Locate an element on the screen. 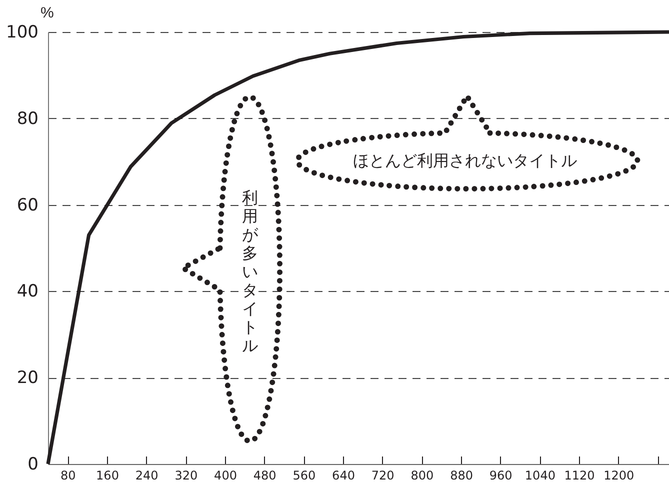 Image resolution: width=669 pixels, height=482 pixels. x-tick-label: 80 is located at coordinates (68, 475).